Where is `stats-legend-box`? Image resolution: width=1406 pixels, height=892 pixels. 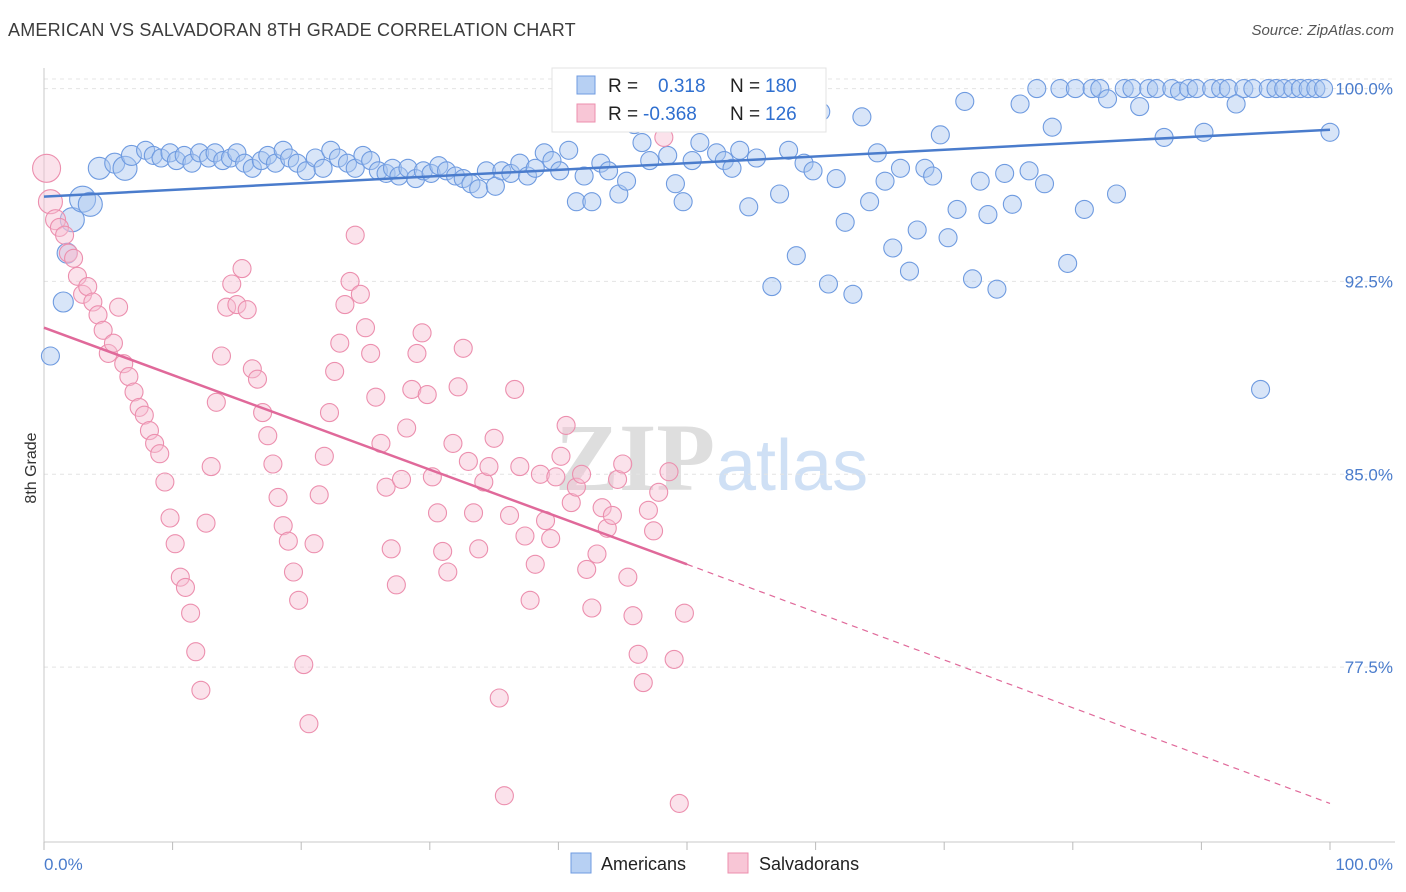
stats-legend-box is located at coordinates (689, 100).